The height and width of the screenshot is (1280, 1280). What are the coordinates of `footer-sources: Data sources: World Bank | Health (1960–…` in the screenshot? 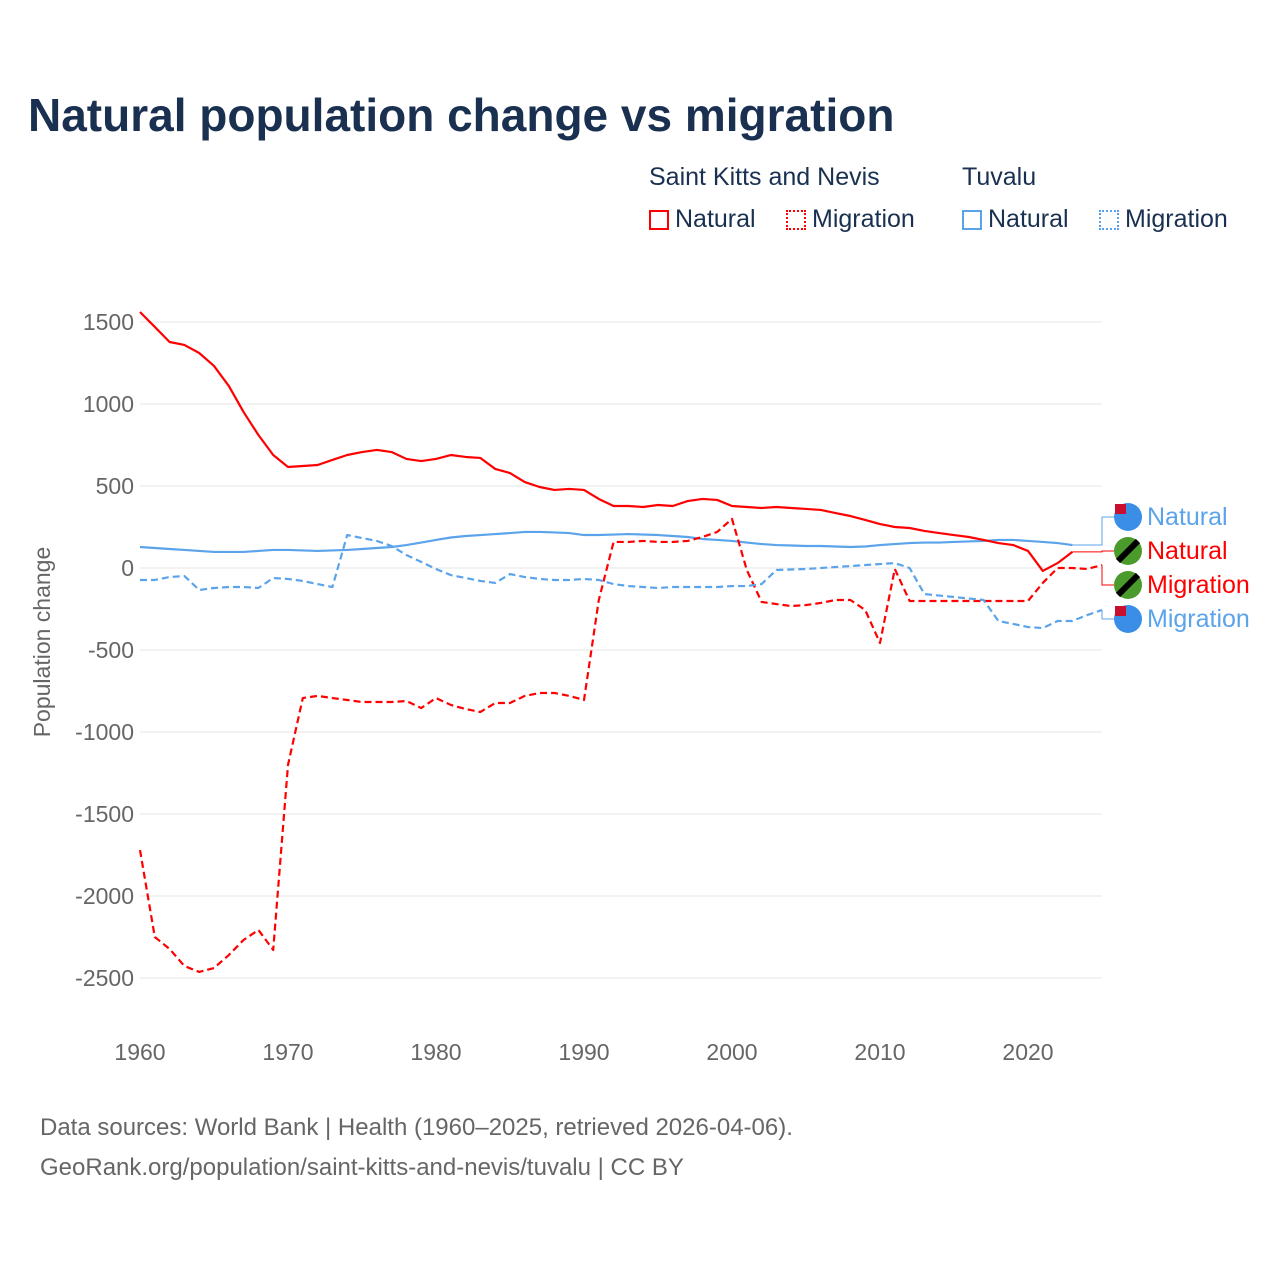 It's located at (416, 1127).